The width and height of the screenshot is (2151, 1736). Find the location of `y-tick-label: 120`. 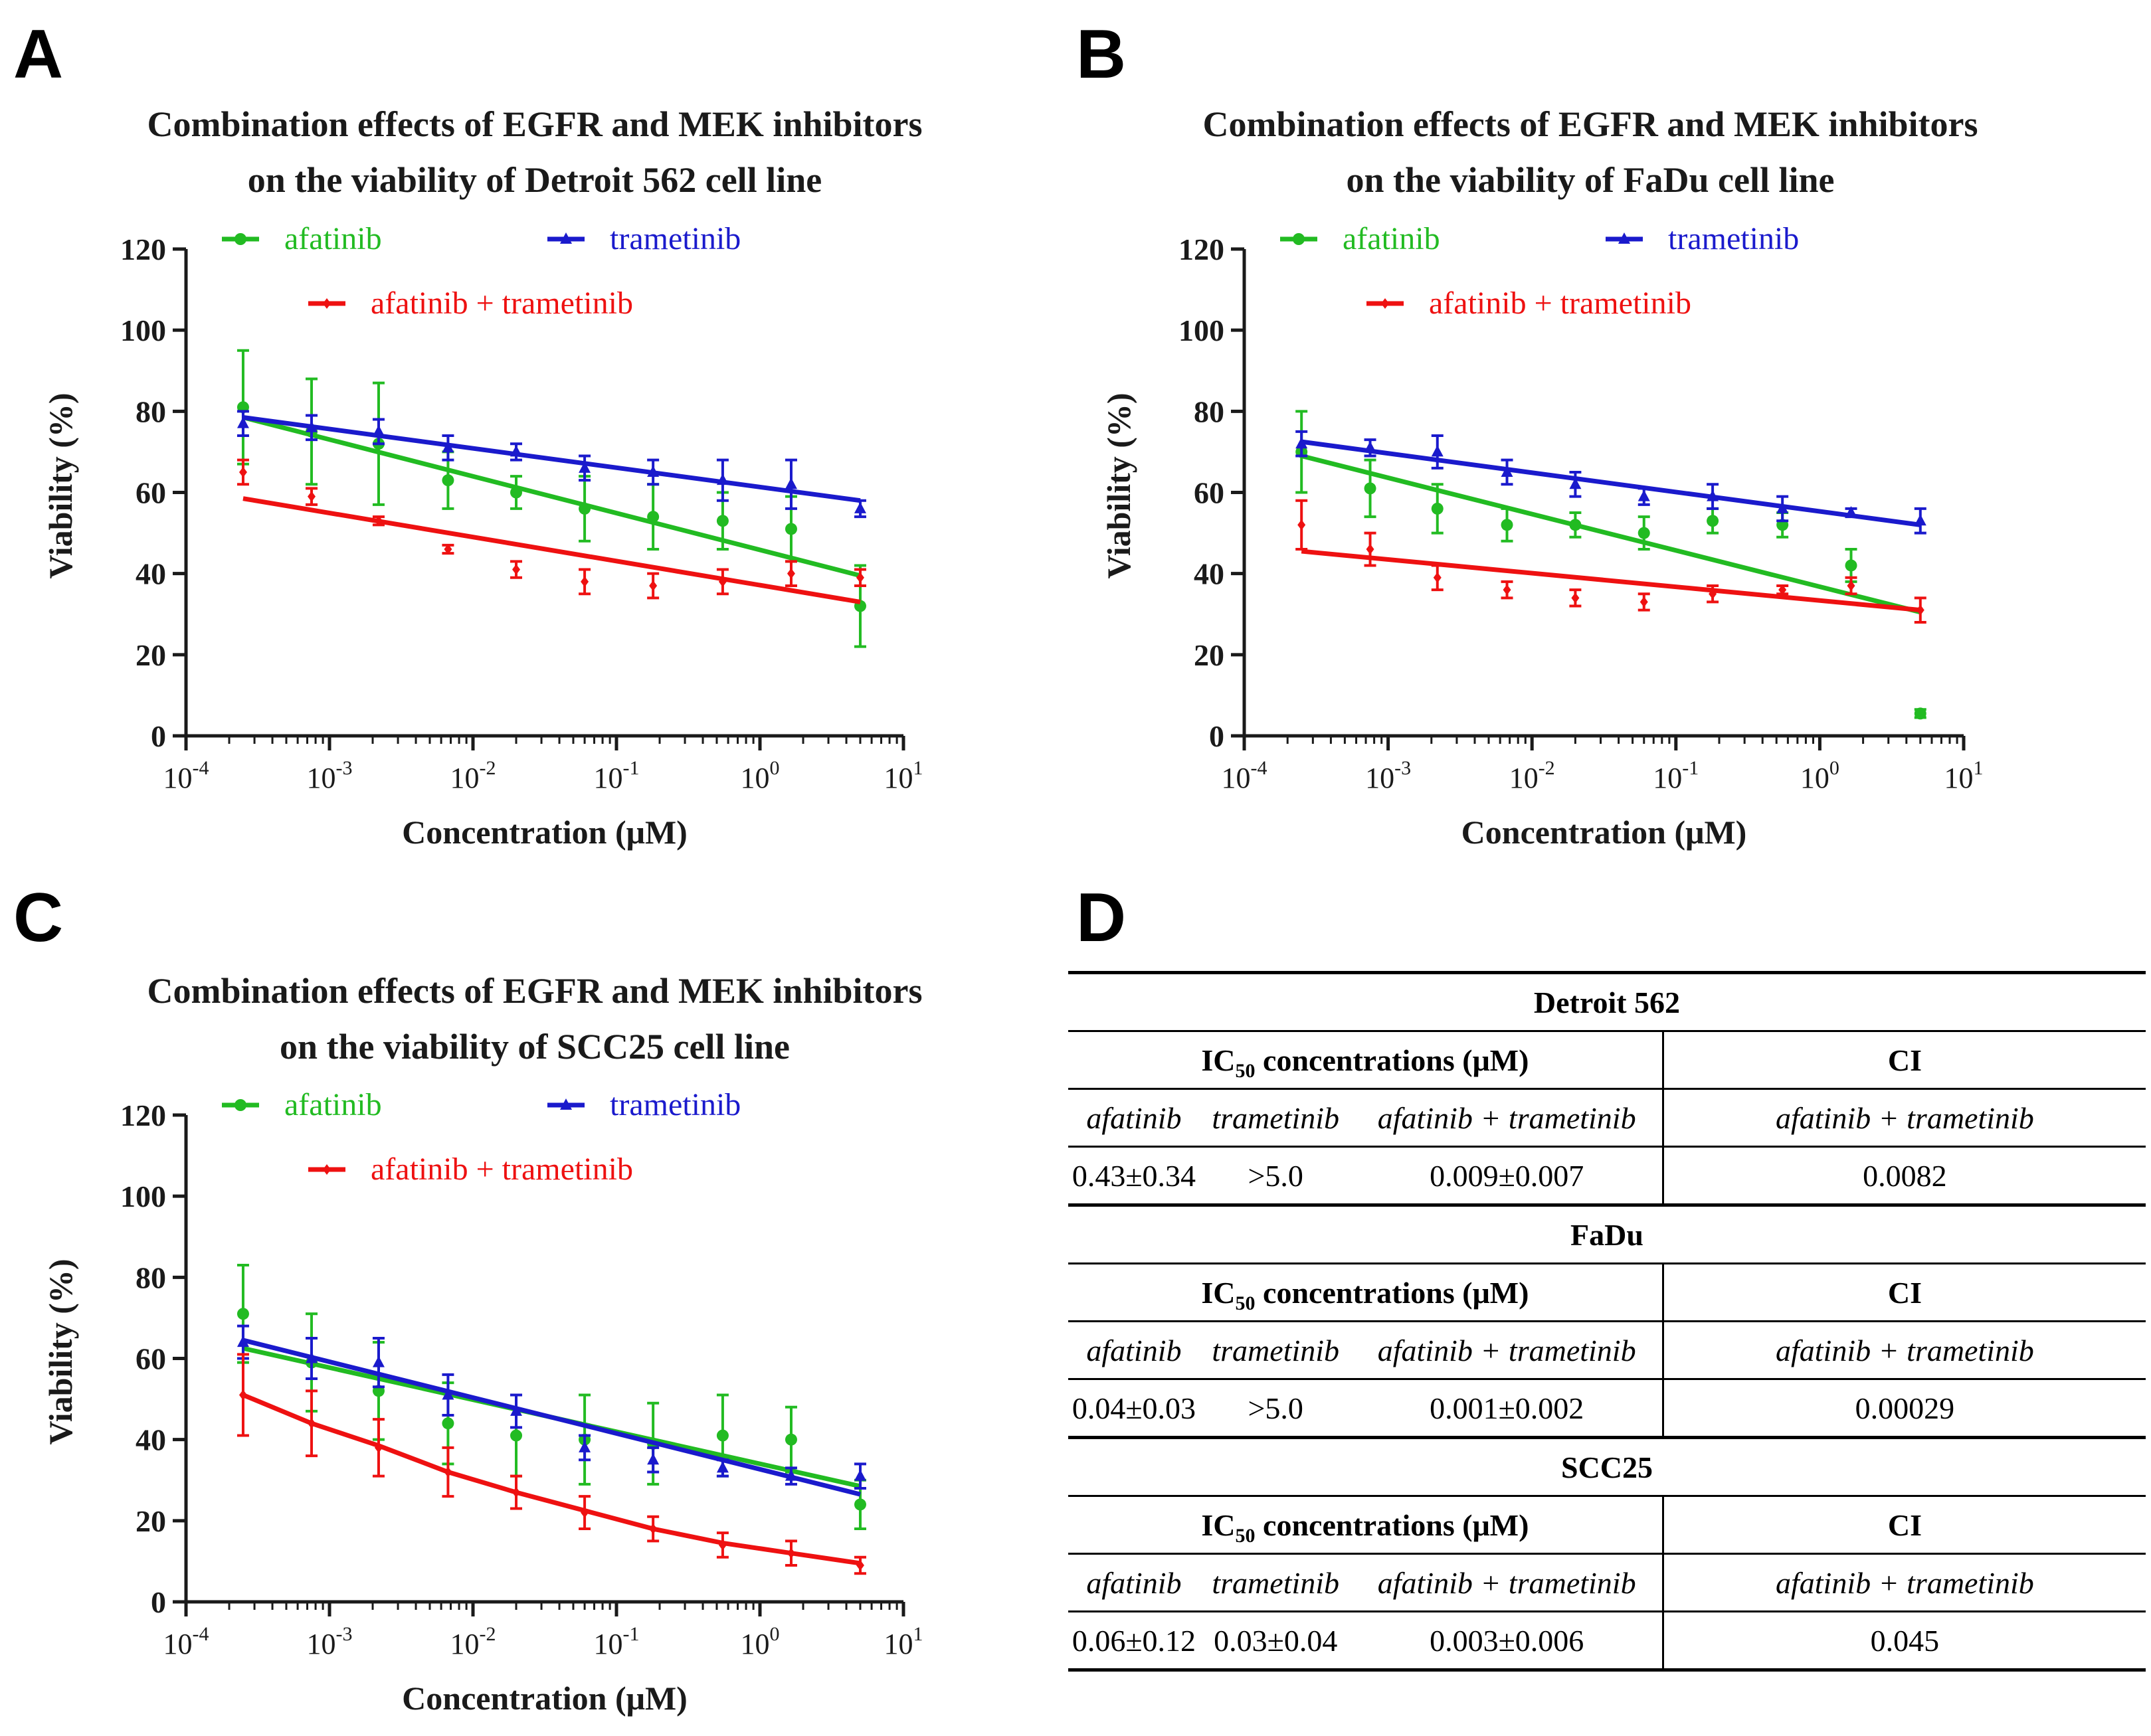

y-tick-label: 120 is located at coordinates (143, 1115).